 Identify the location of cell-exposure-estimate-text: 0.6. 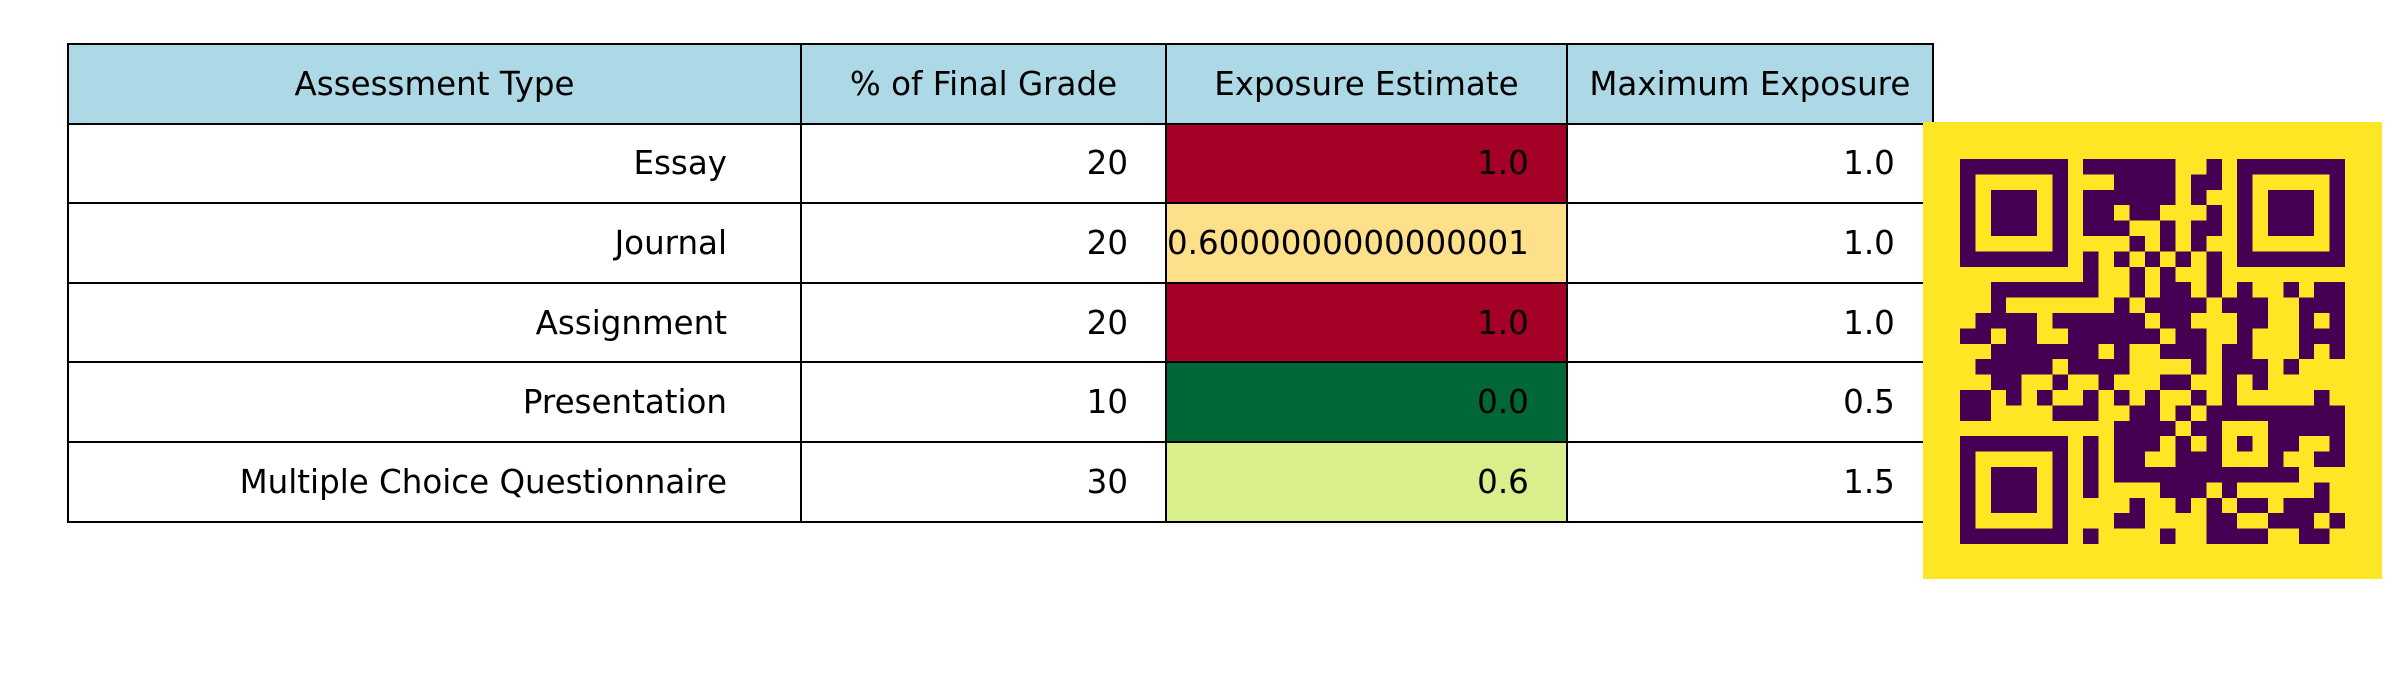
(1503, 481).